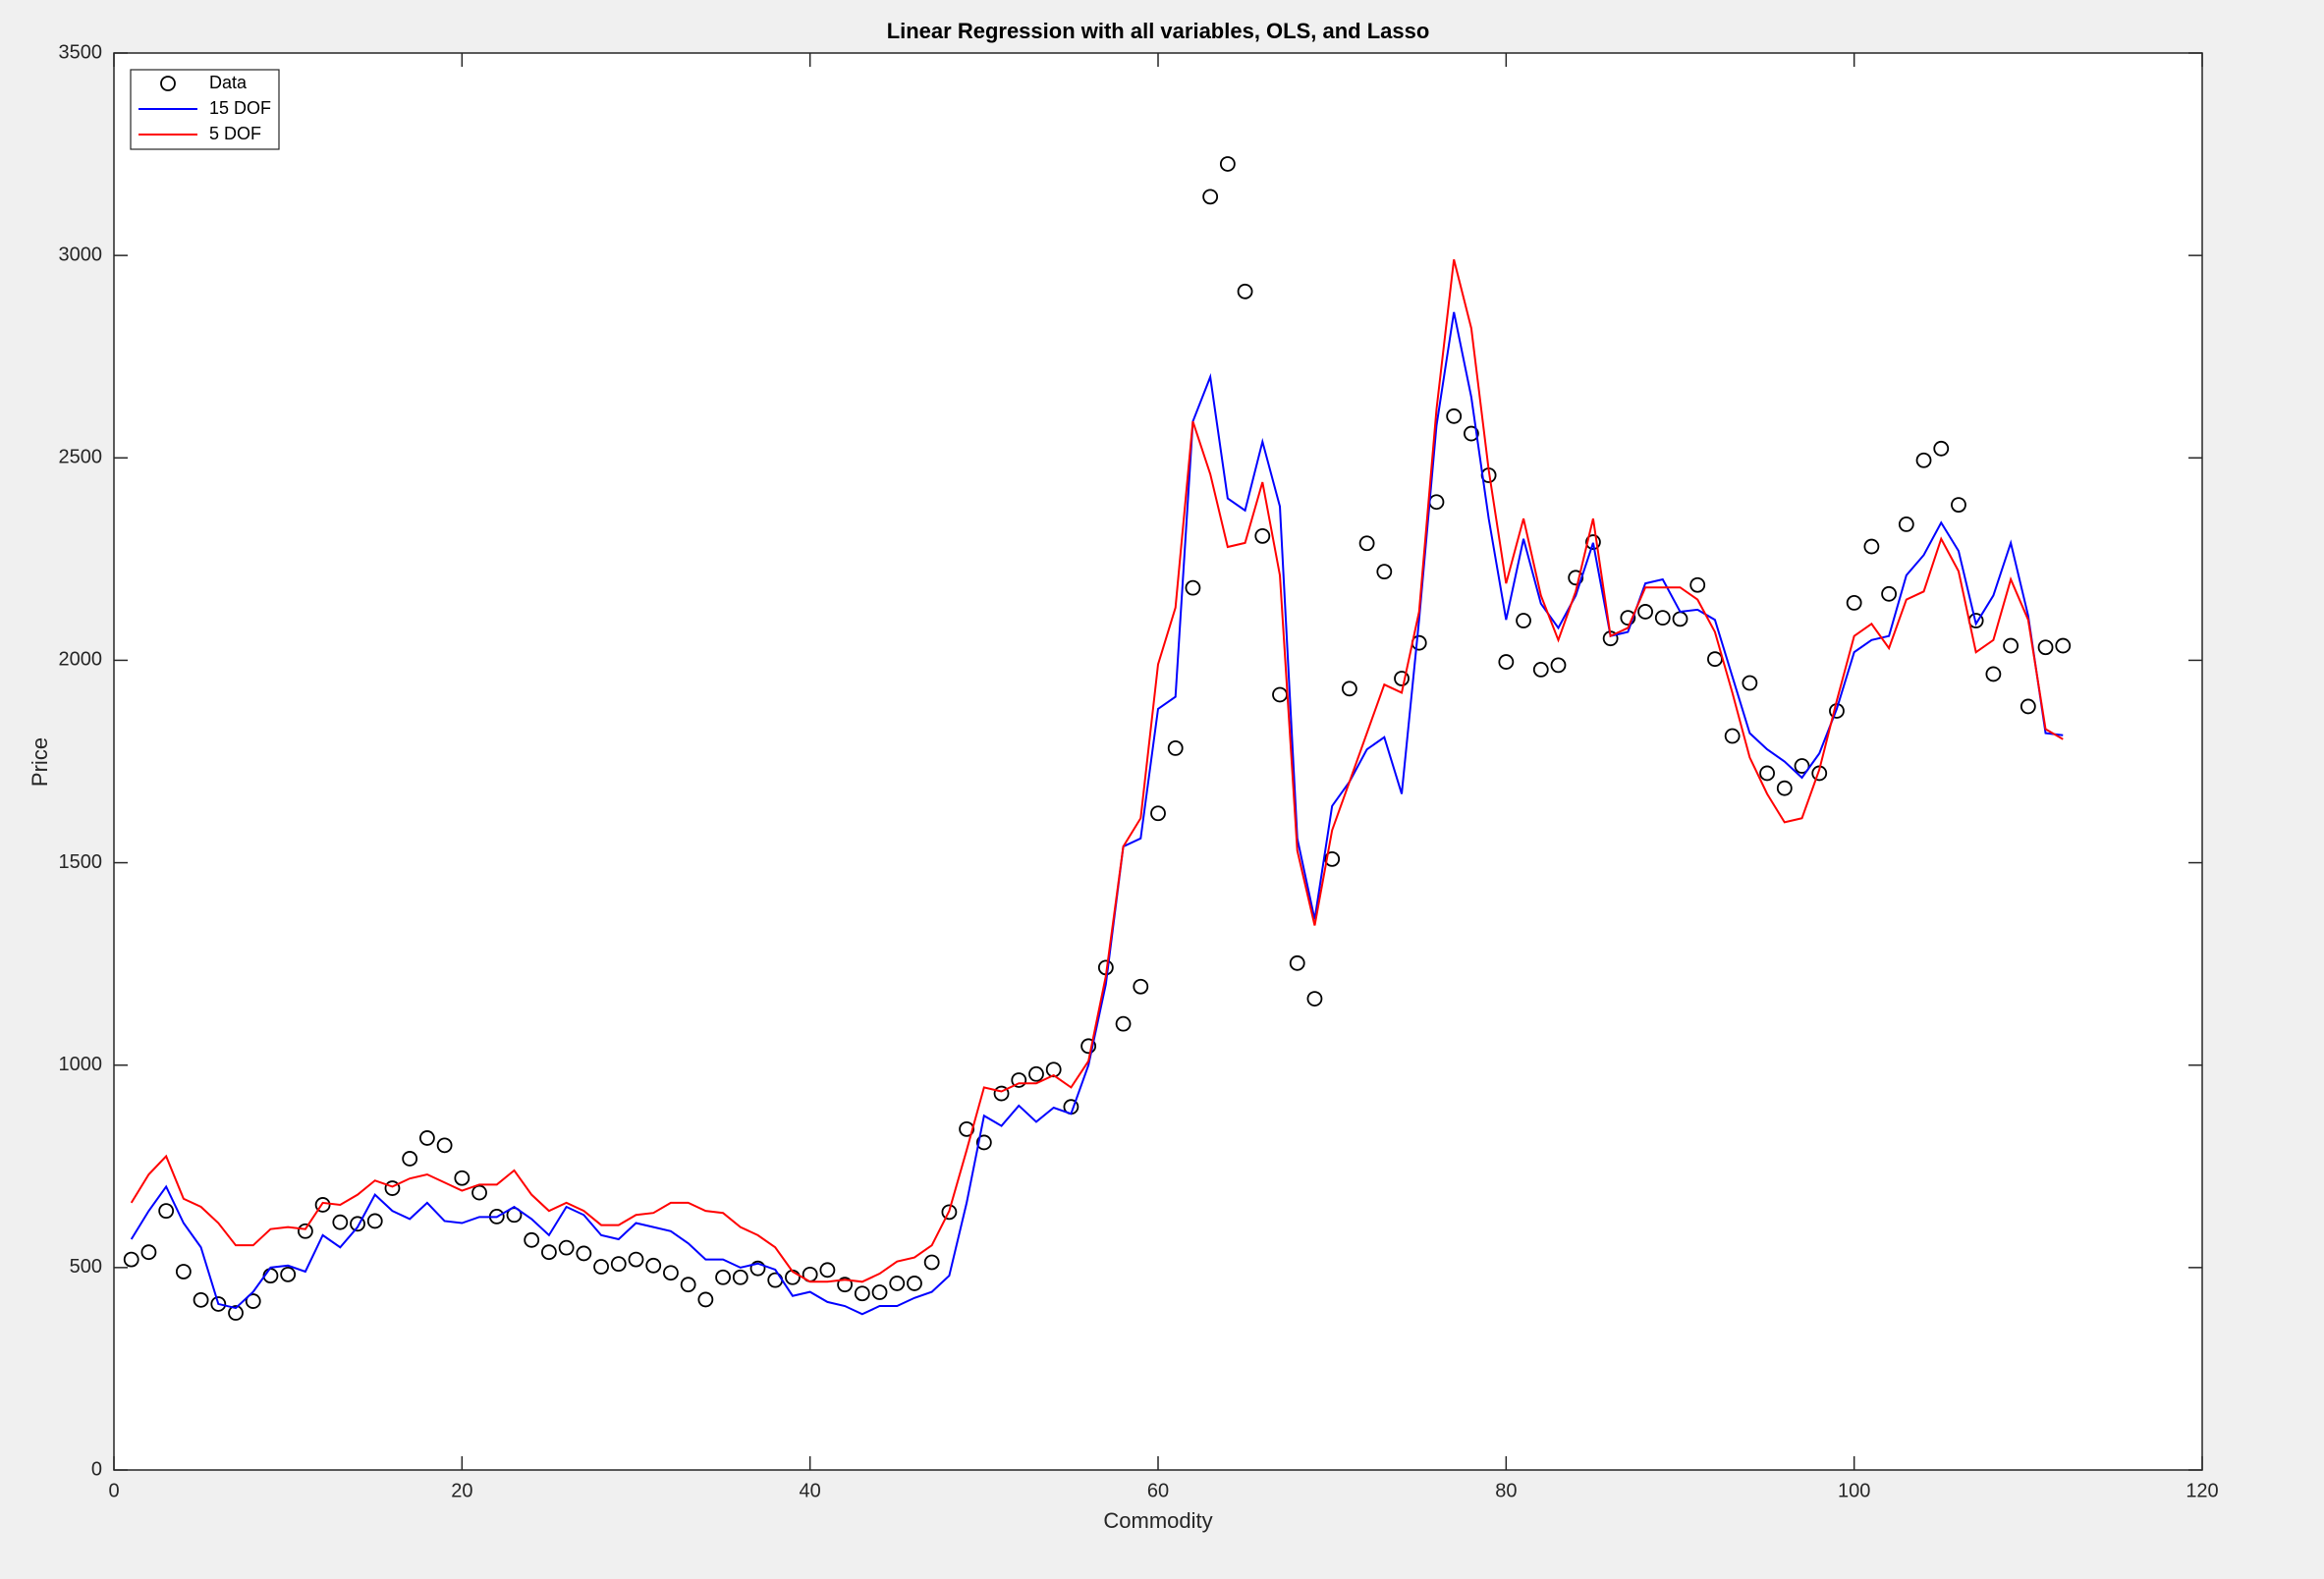 This screenshot has width=2324, height=1579. I want to click on legend: Data 15 DOF 5 DOF, so click(205, 109).